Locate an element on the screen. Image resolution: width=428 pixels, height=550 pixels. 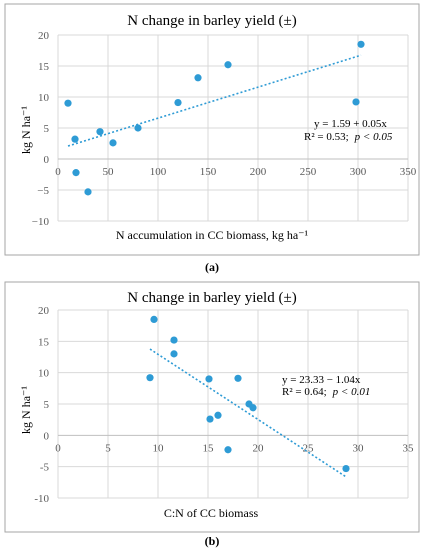
chart-a-title: N change in barley yield (±) is located at coordinates (211, 21).